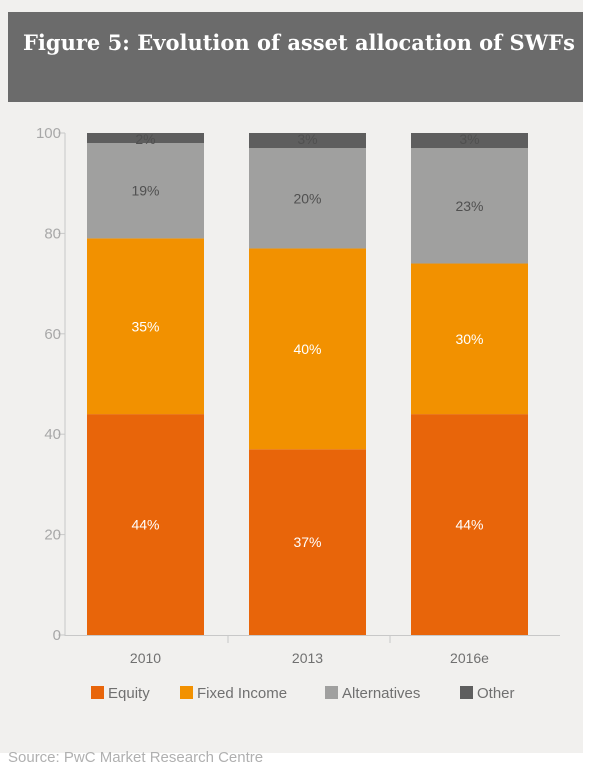  Describe the element at coordinates (57, 635) in the screenshot. I see `y-tick-label: 0` at that location.